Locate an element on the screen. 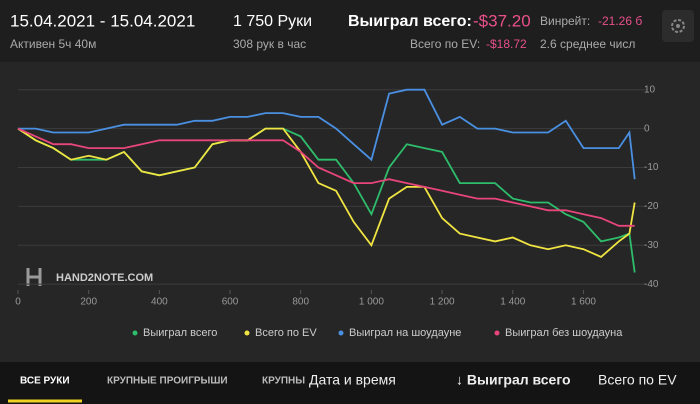 The width and height of the screenshot is (700, 404). active-time: Активен 5ч 40м is located at coordinates (53, 44).